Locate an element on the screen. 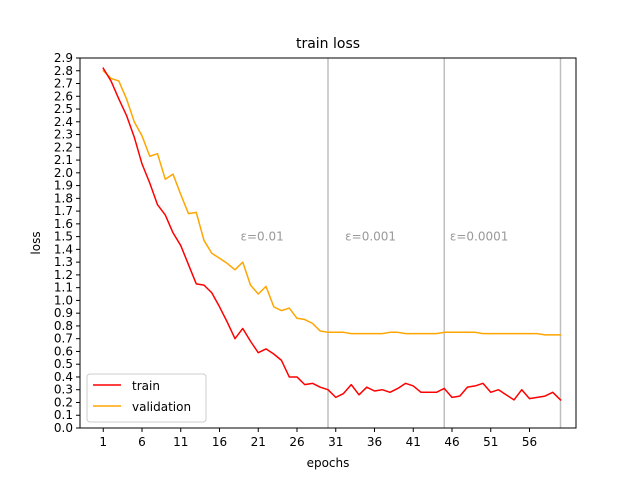 This screenshot has width=640, height=480. y-tick-label-2.9: 2.9 is located at coordinates (63, 58).